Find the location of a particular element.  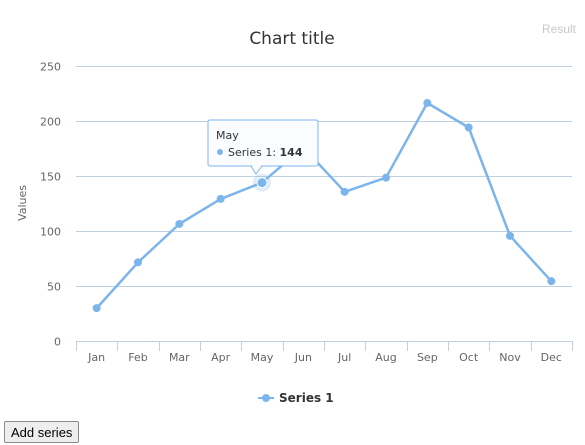

result-label: Result is located at coordinates (558, 29).